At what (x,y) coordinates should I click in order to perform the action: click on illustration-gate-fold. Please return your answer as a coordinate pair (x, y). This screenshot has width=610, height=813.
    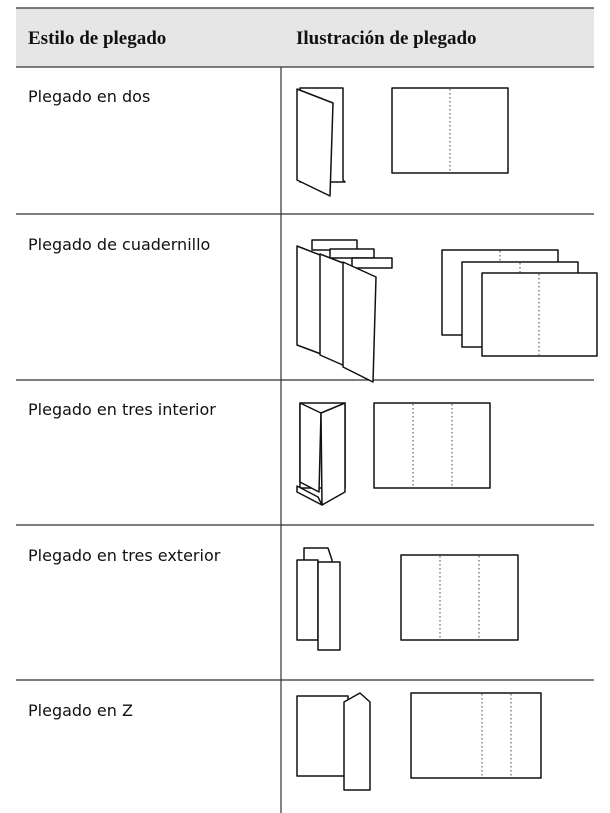
    Looking at the image, I should click on (407, 599).